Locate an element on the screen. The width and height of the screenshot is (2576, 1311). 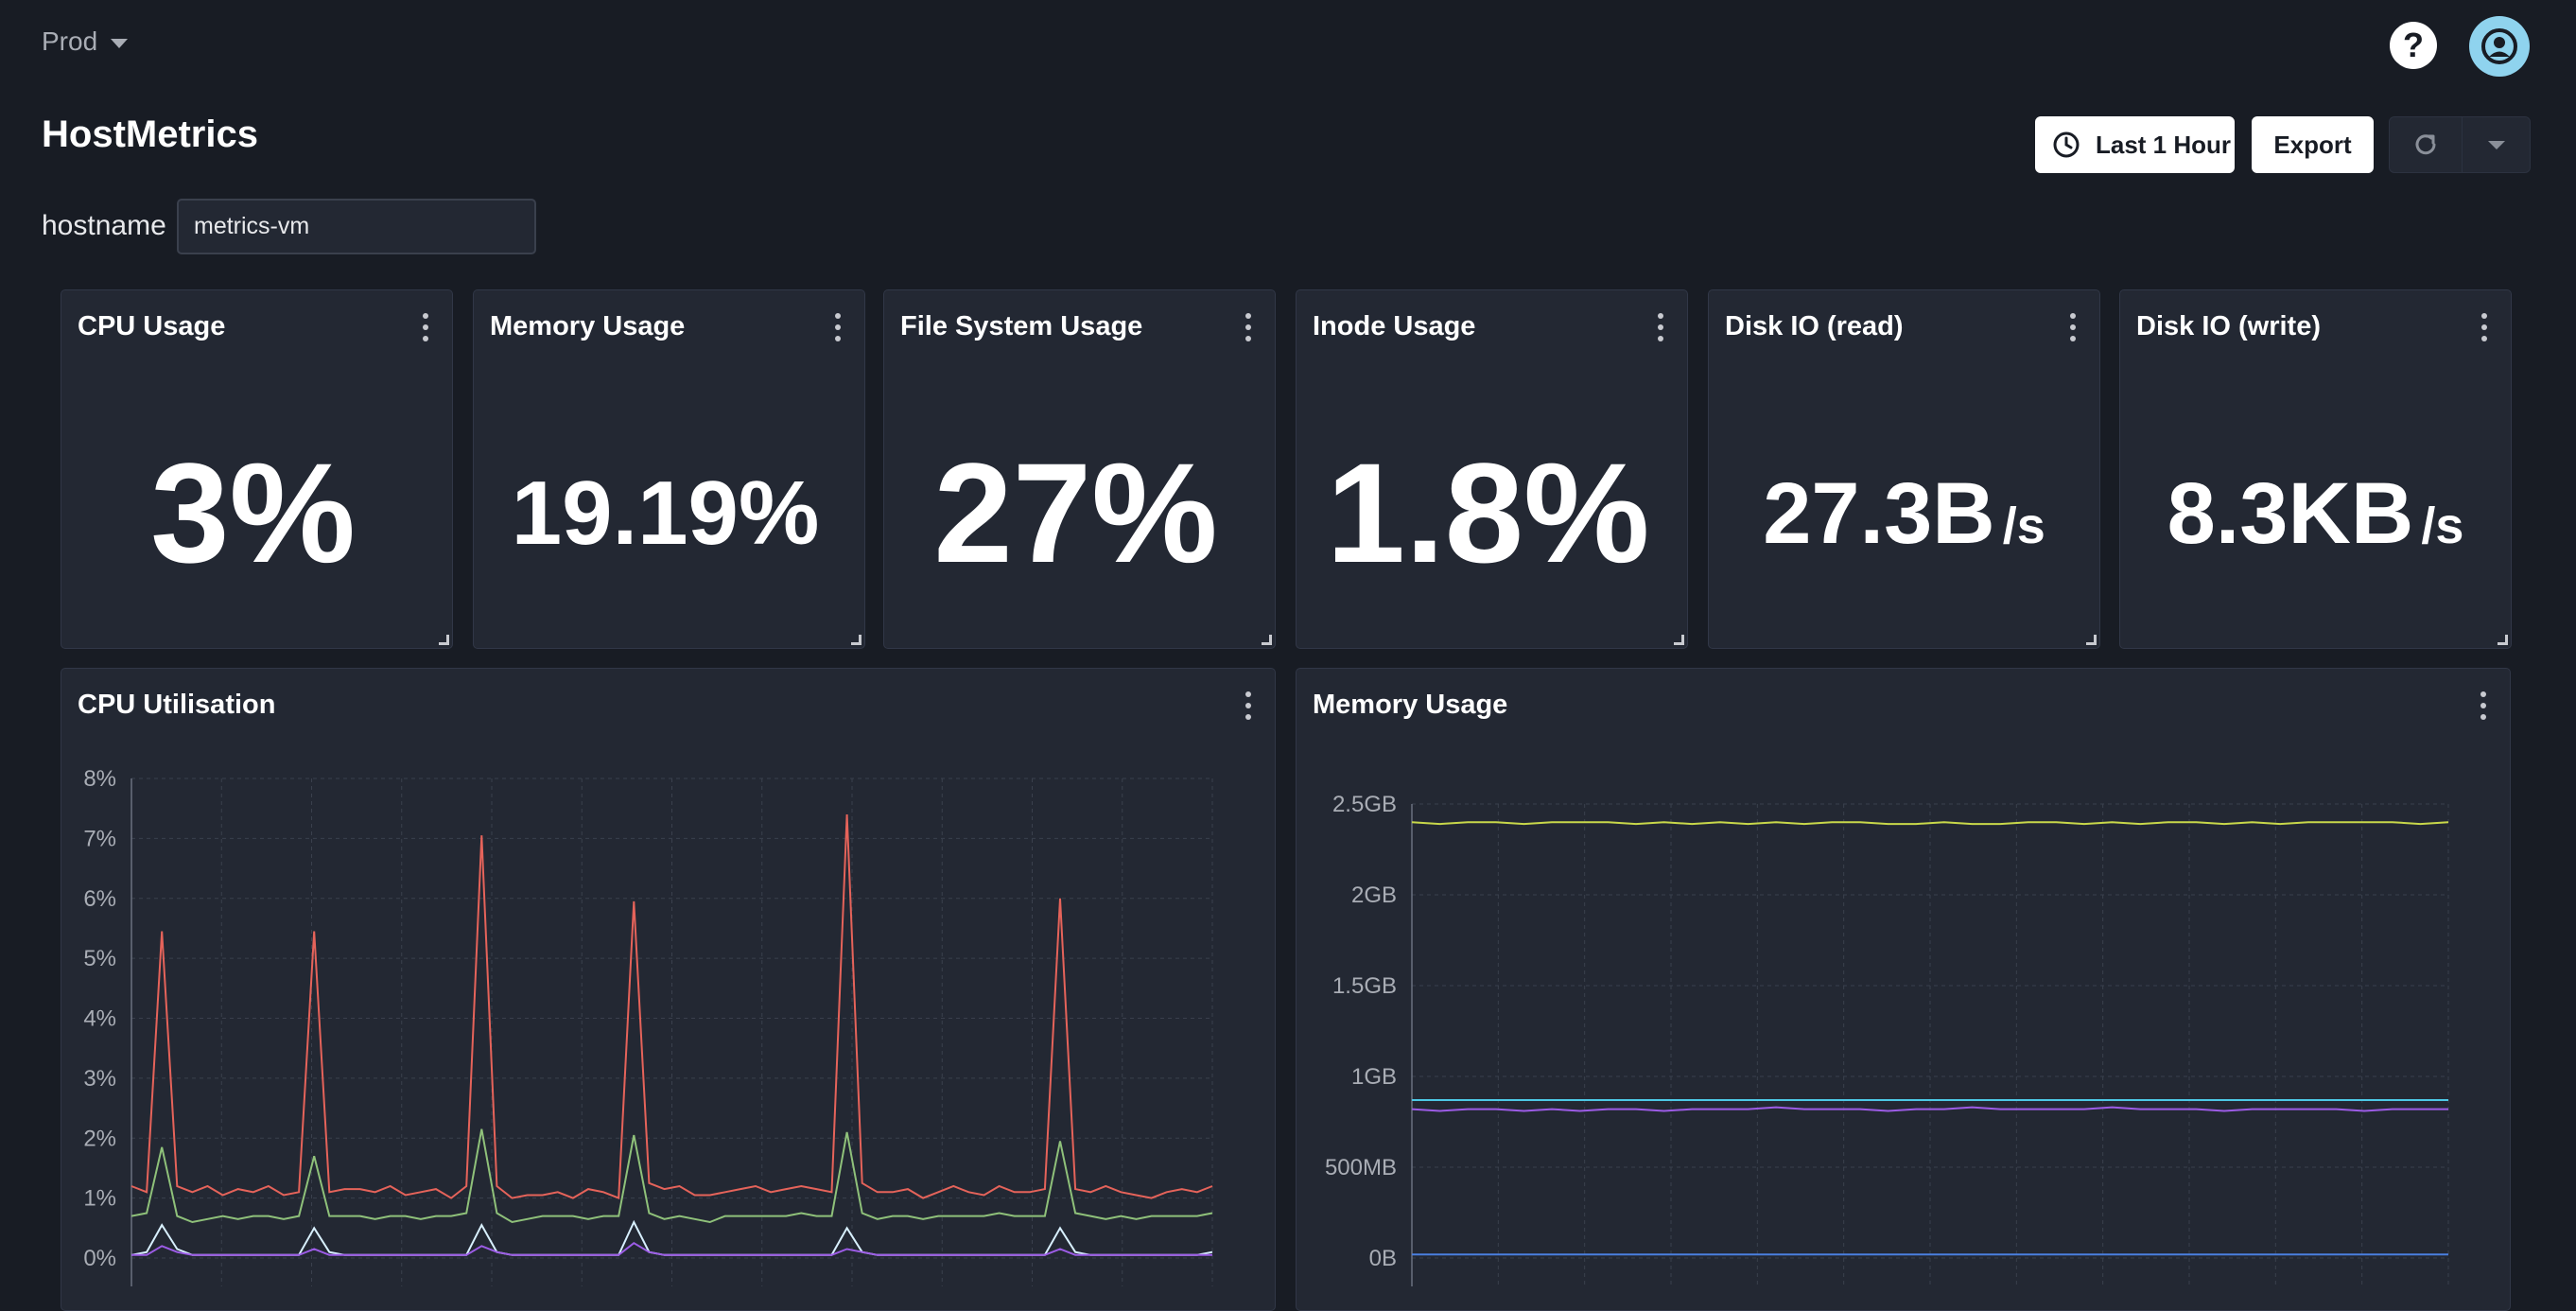
y-tick-label: 6% is located at coordinates (99, 899).